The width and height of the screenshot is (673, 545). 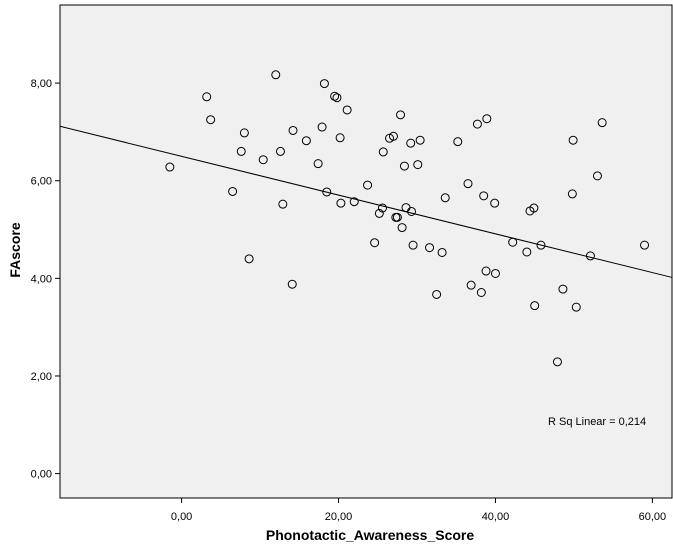 I want to click on x-tick-label: 60,00, so click(x=653, y=517).